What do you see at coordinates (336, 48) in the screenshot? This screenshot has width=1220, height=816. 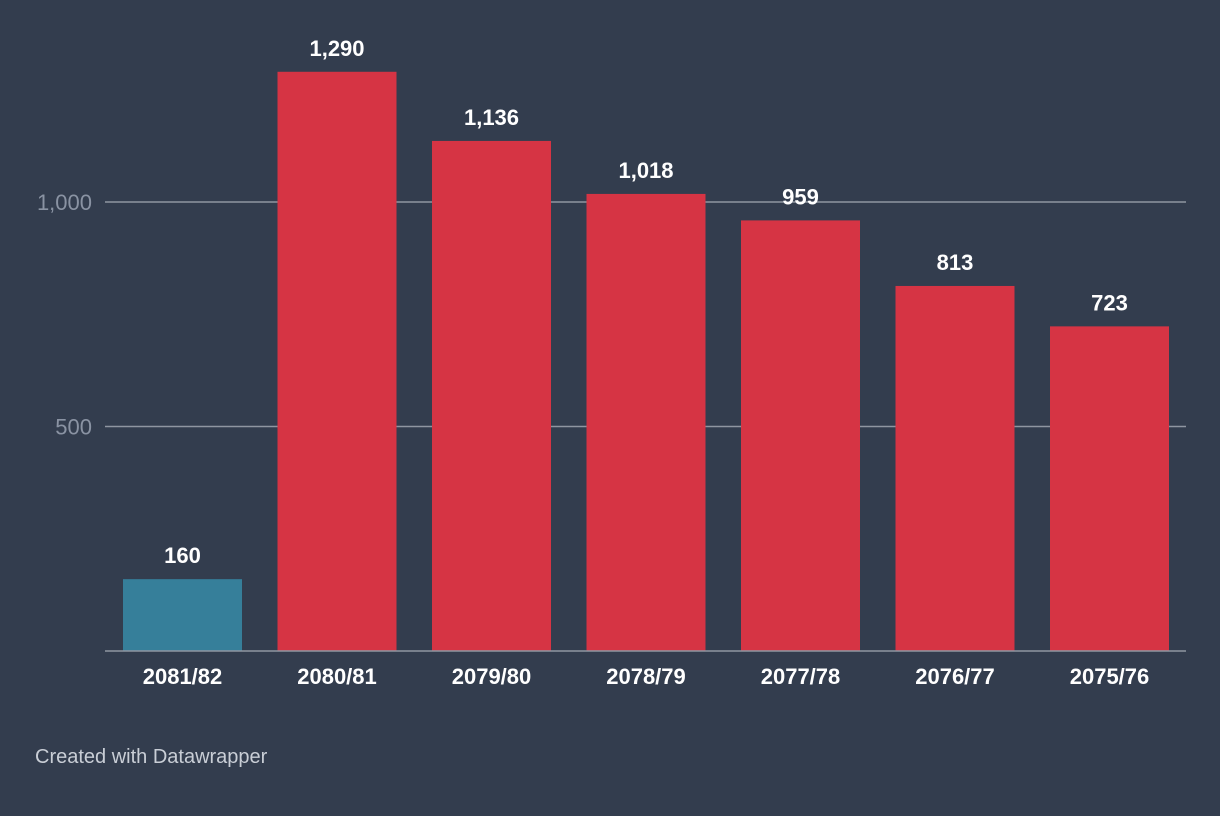 I see `bar-value-label: 1,290` at bounding box center [336, 48].